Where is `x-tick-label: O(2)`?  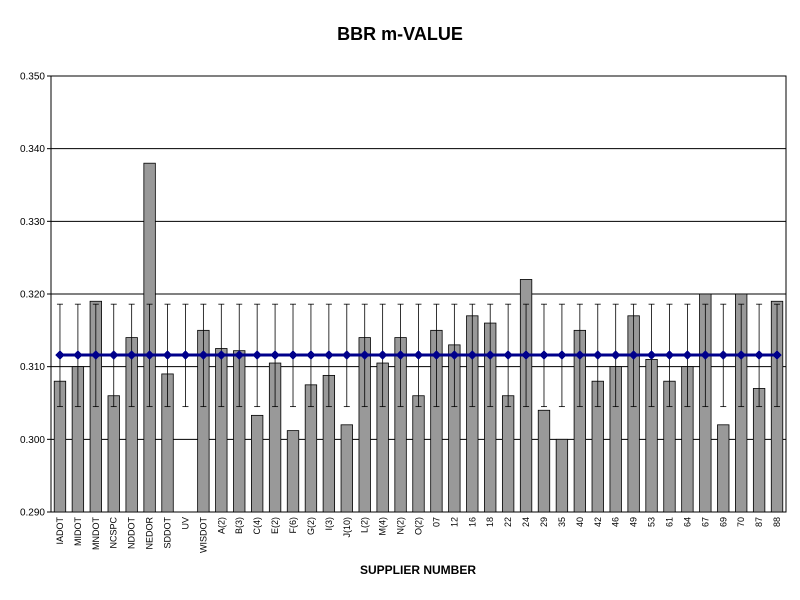 x-tick-label: O(2) is located at coordinates (419, 526).